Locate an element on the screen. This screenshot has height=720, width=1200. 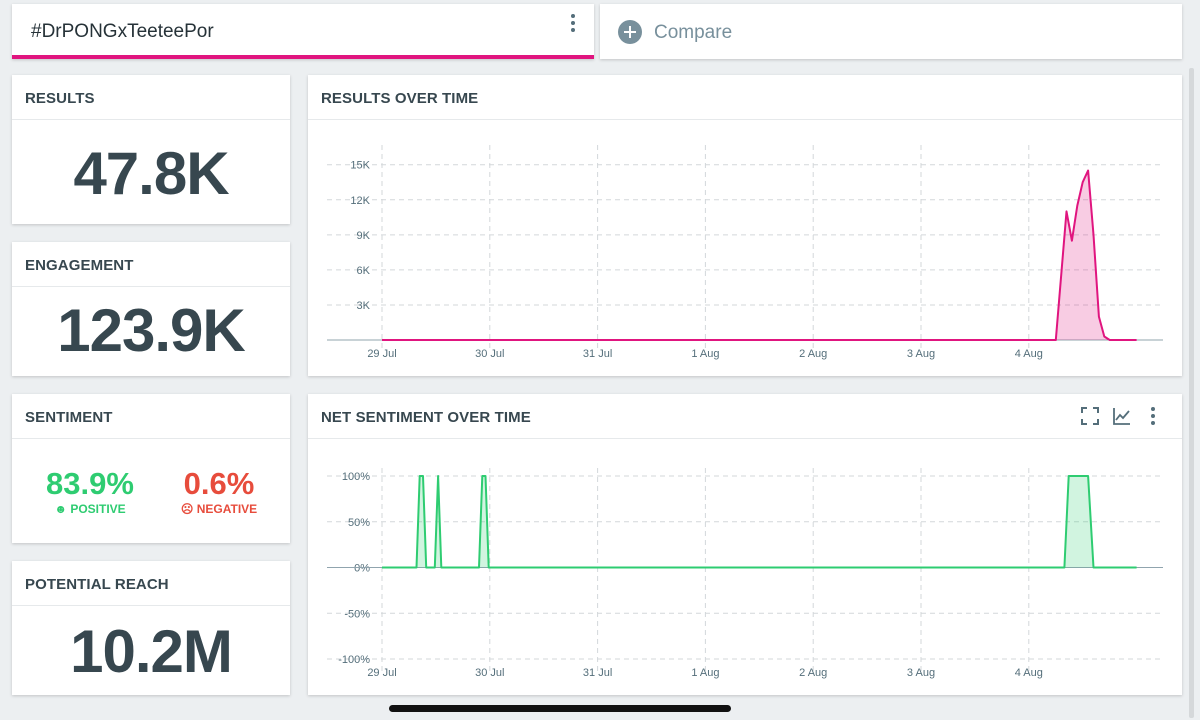
results-card: RESULTS 47.8K is located at coordinates (151, 149).